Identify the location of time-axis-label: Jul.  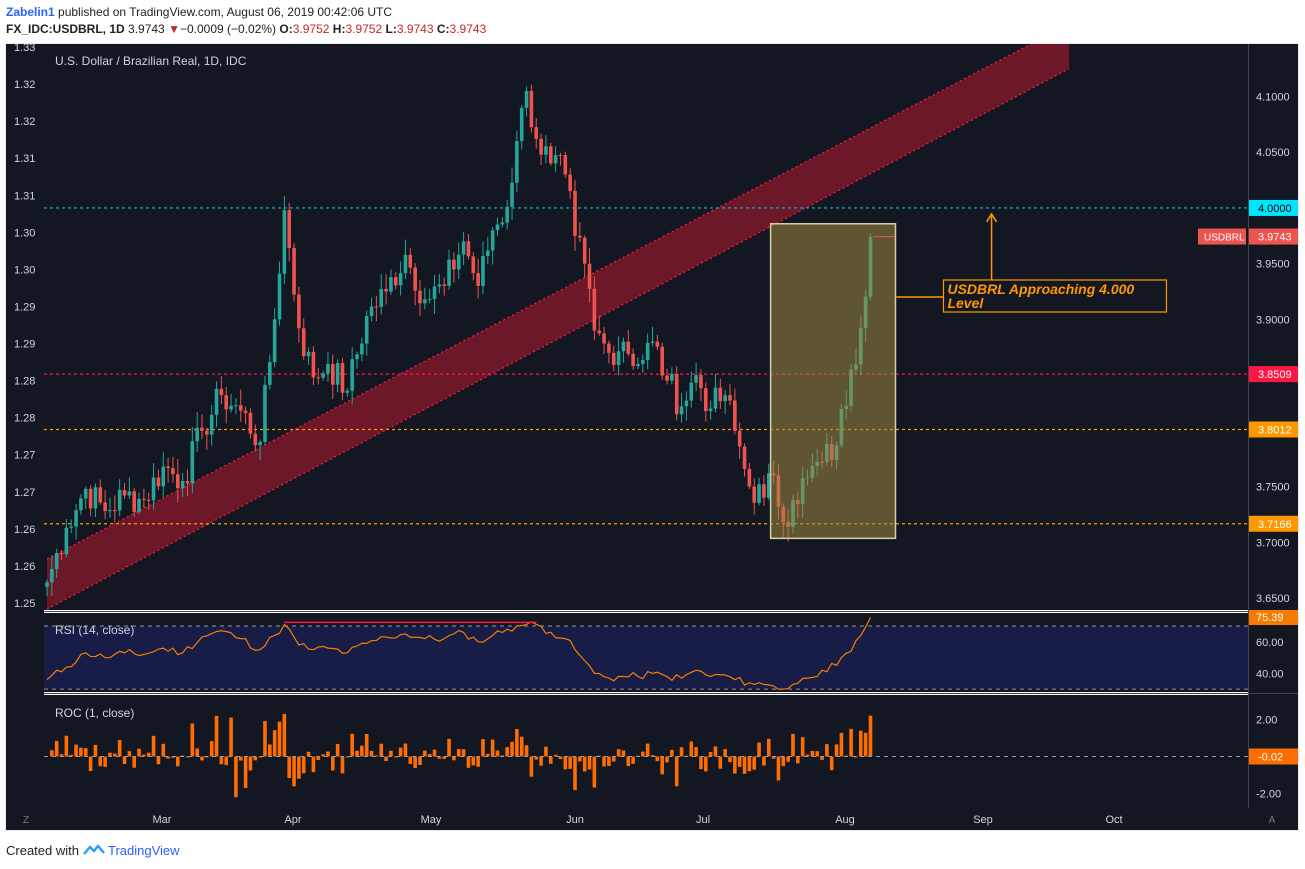
(703, 820).